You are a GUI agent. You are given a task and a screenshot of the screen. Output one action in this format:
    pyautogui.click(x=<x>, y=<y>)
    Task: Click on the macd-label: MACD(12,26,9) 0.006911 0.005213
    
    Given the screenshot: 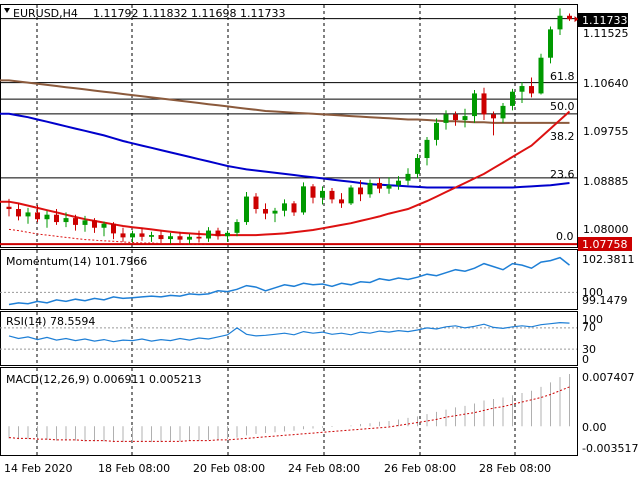 What is the action you would take?
    pyautogui.click(x=104, y=379)
    